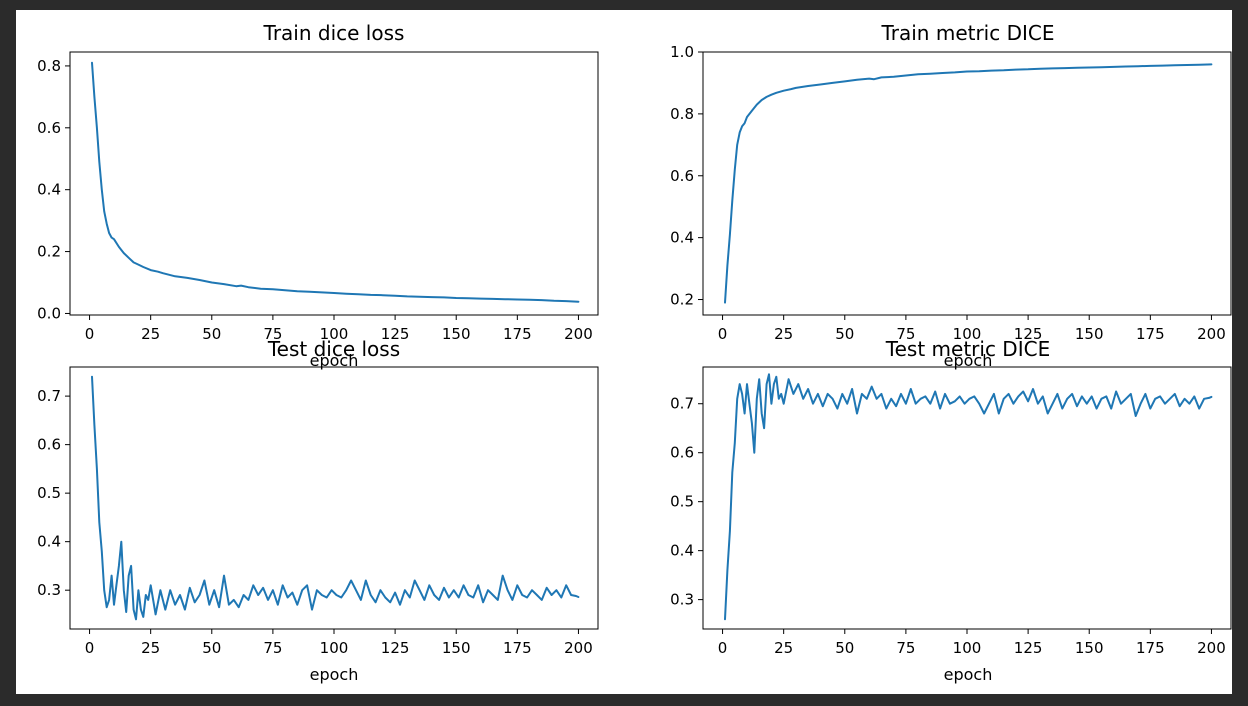 This screenshot has height=706, width=1248. I want to click on y-axis: 0.0 0.2 0.4 0.6 0.8, so click(53, 189).